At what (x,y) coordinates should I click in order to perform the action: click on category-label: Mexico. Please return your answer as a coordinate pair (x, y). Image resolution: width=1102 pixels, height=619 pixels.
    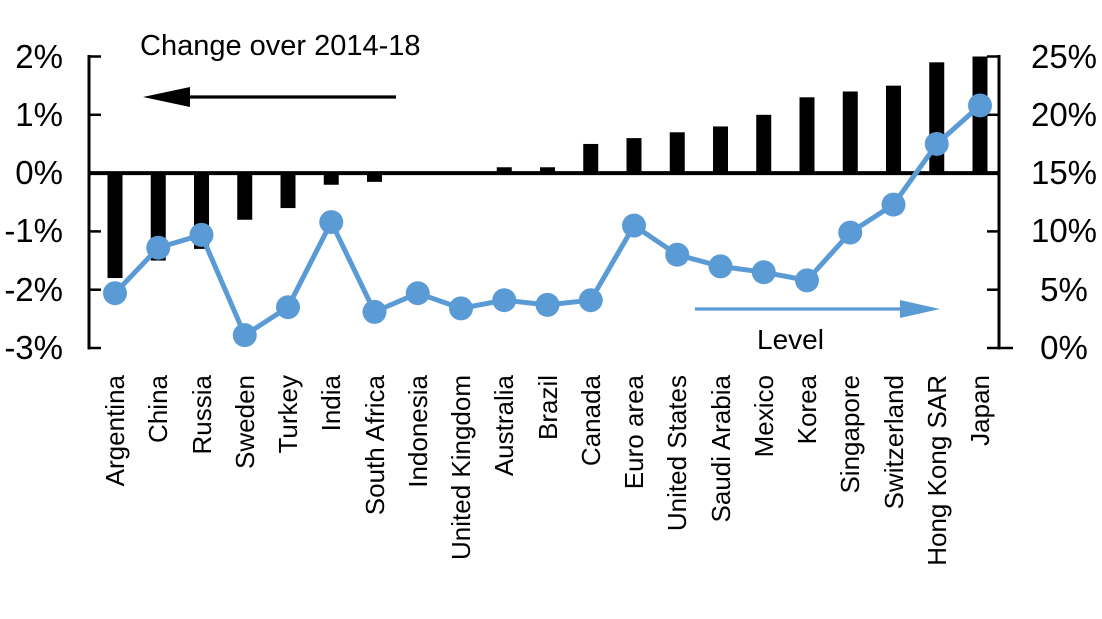
    Looking at the image, I should click on (763, 416).